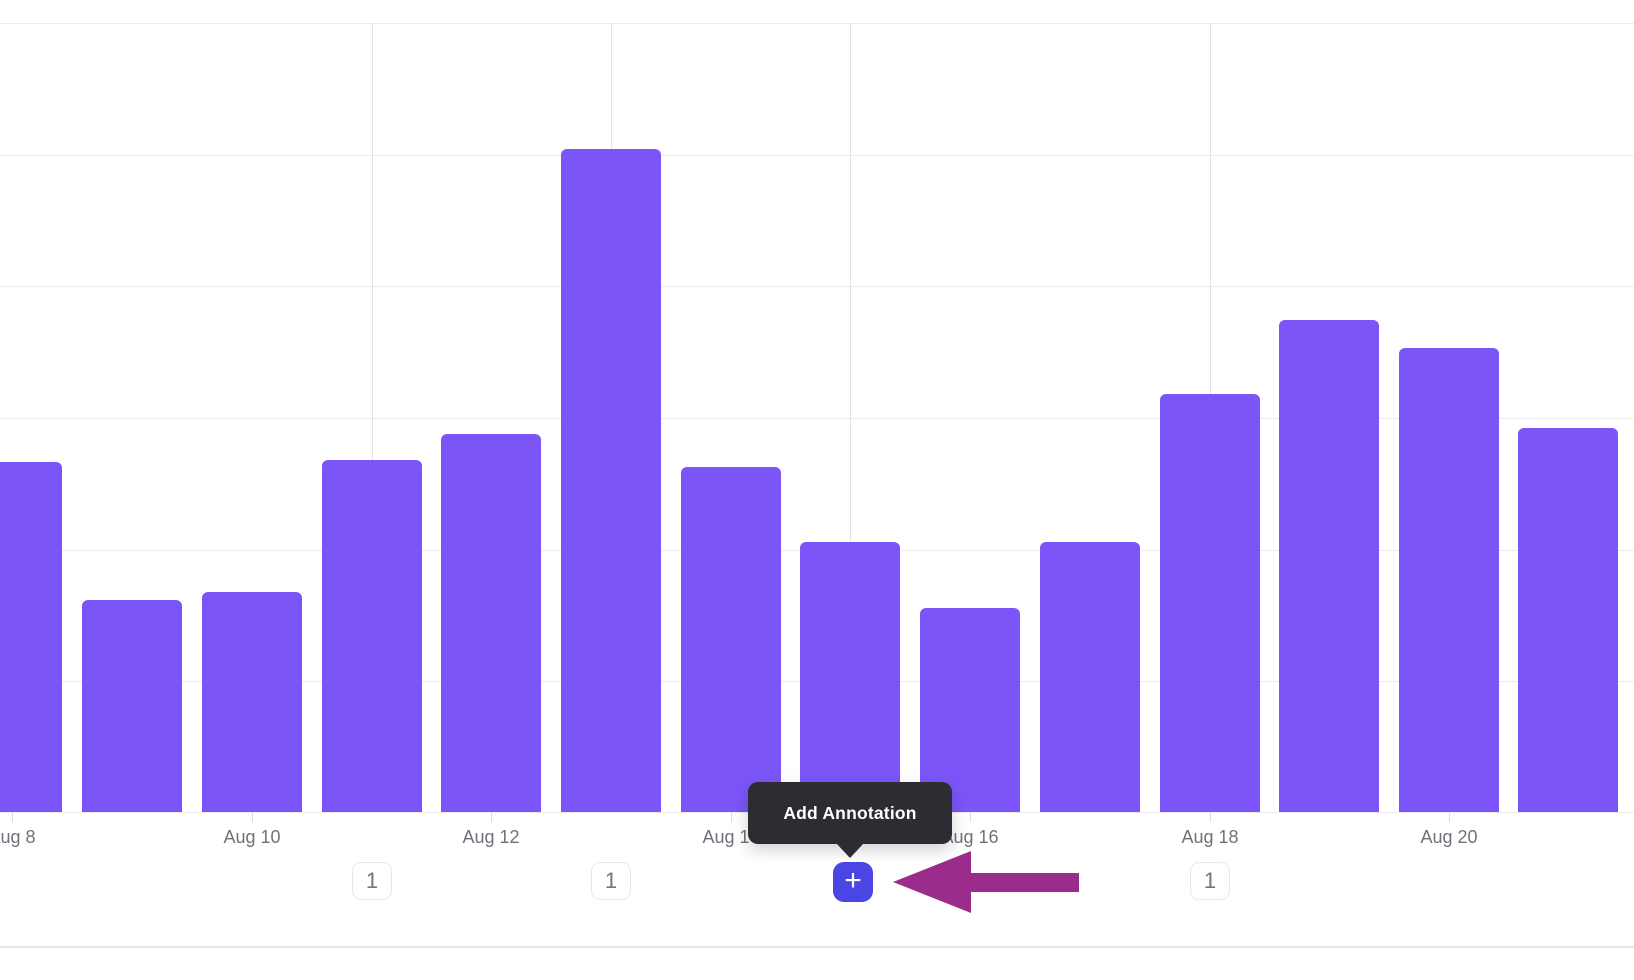 This screenshot has height=980, width=1634. I want to click on add-annotation-tooltip-label: Add Annotation, so click(850, 812).